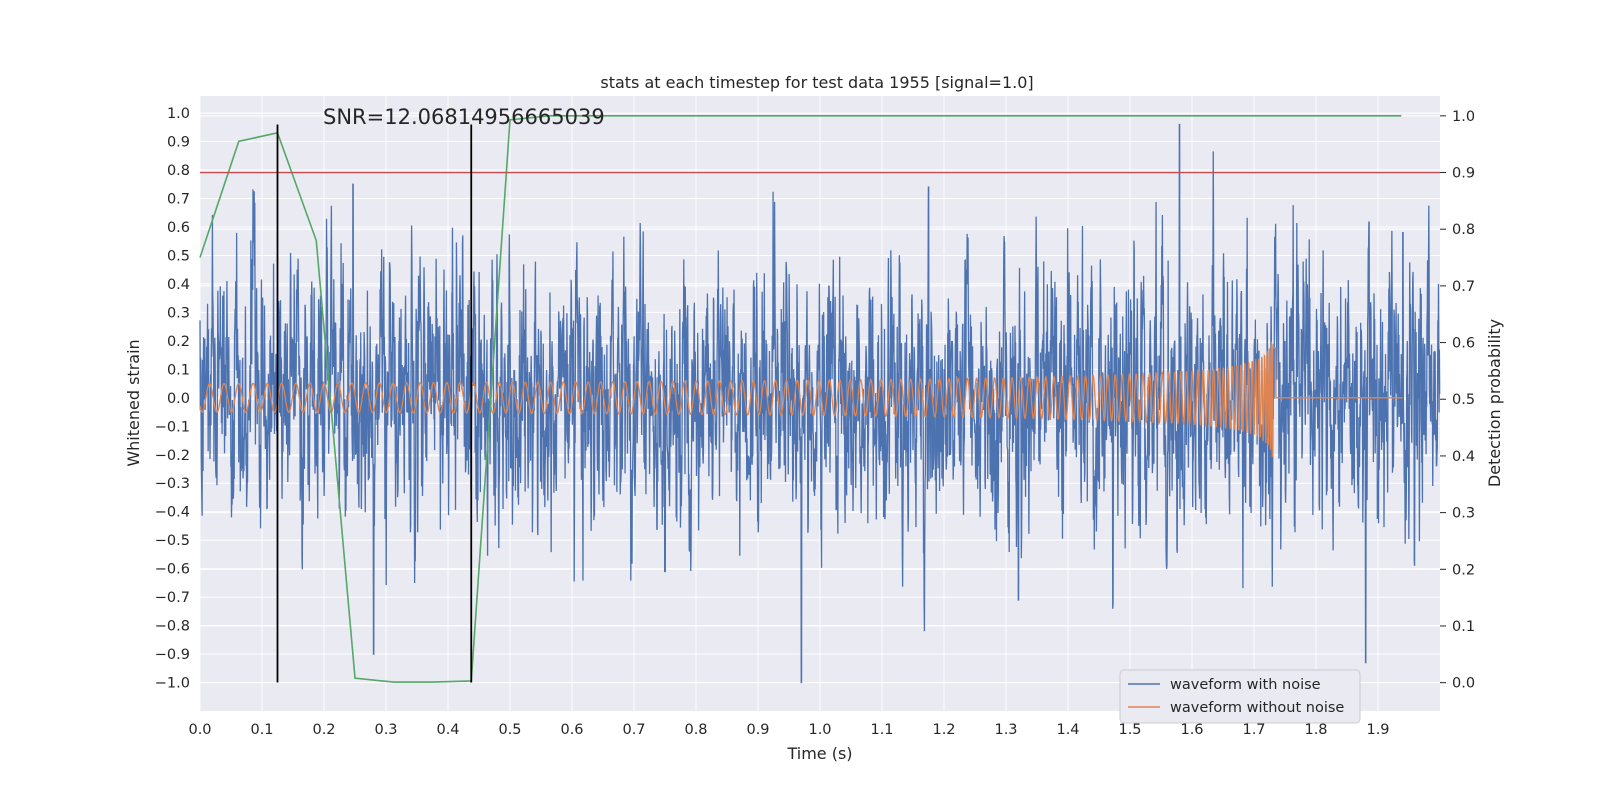  What do you see at coordinates (172, 684) in the screenshot?
I see `y-left-tick-label: −1.0` at bounding box center [172, 684].